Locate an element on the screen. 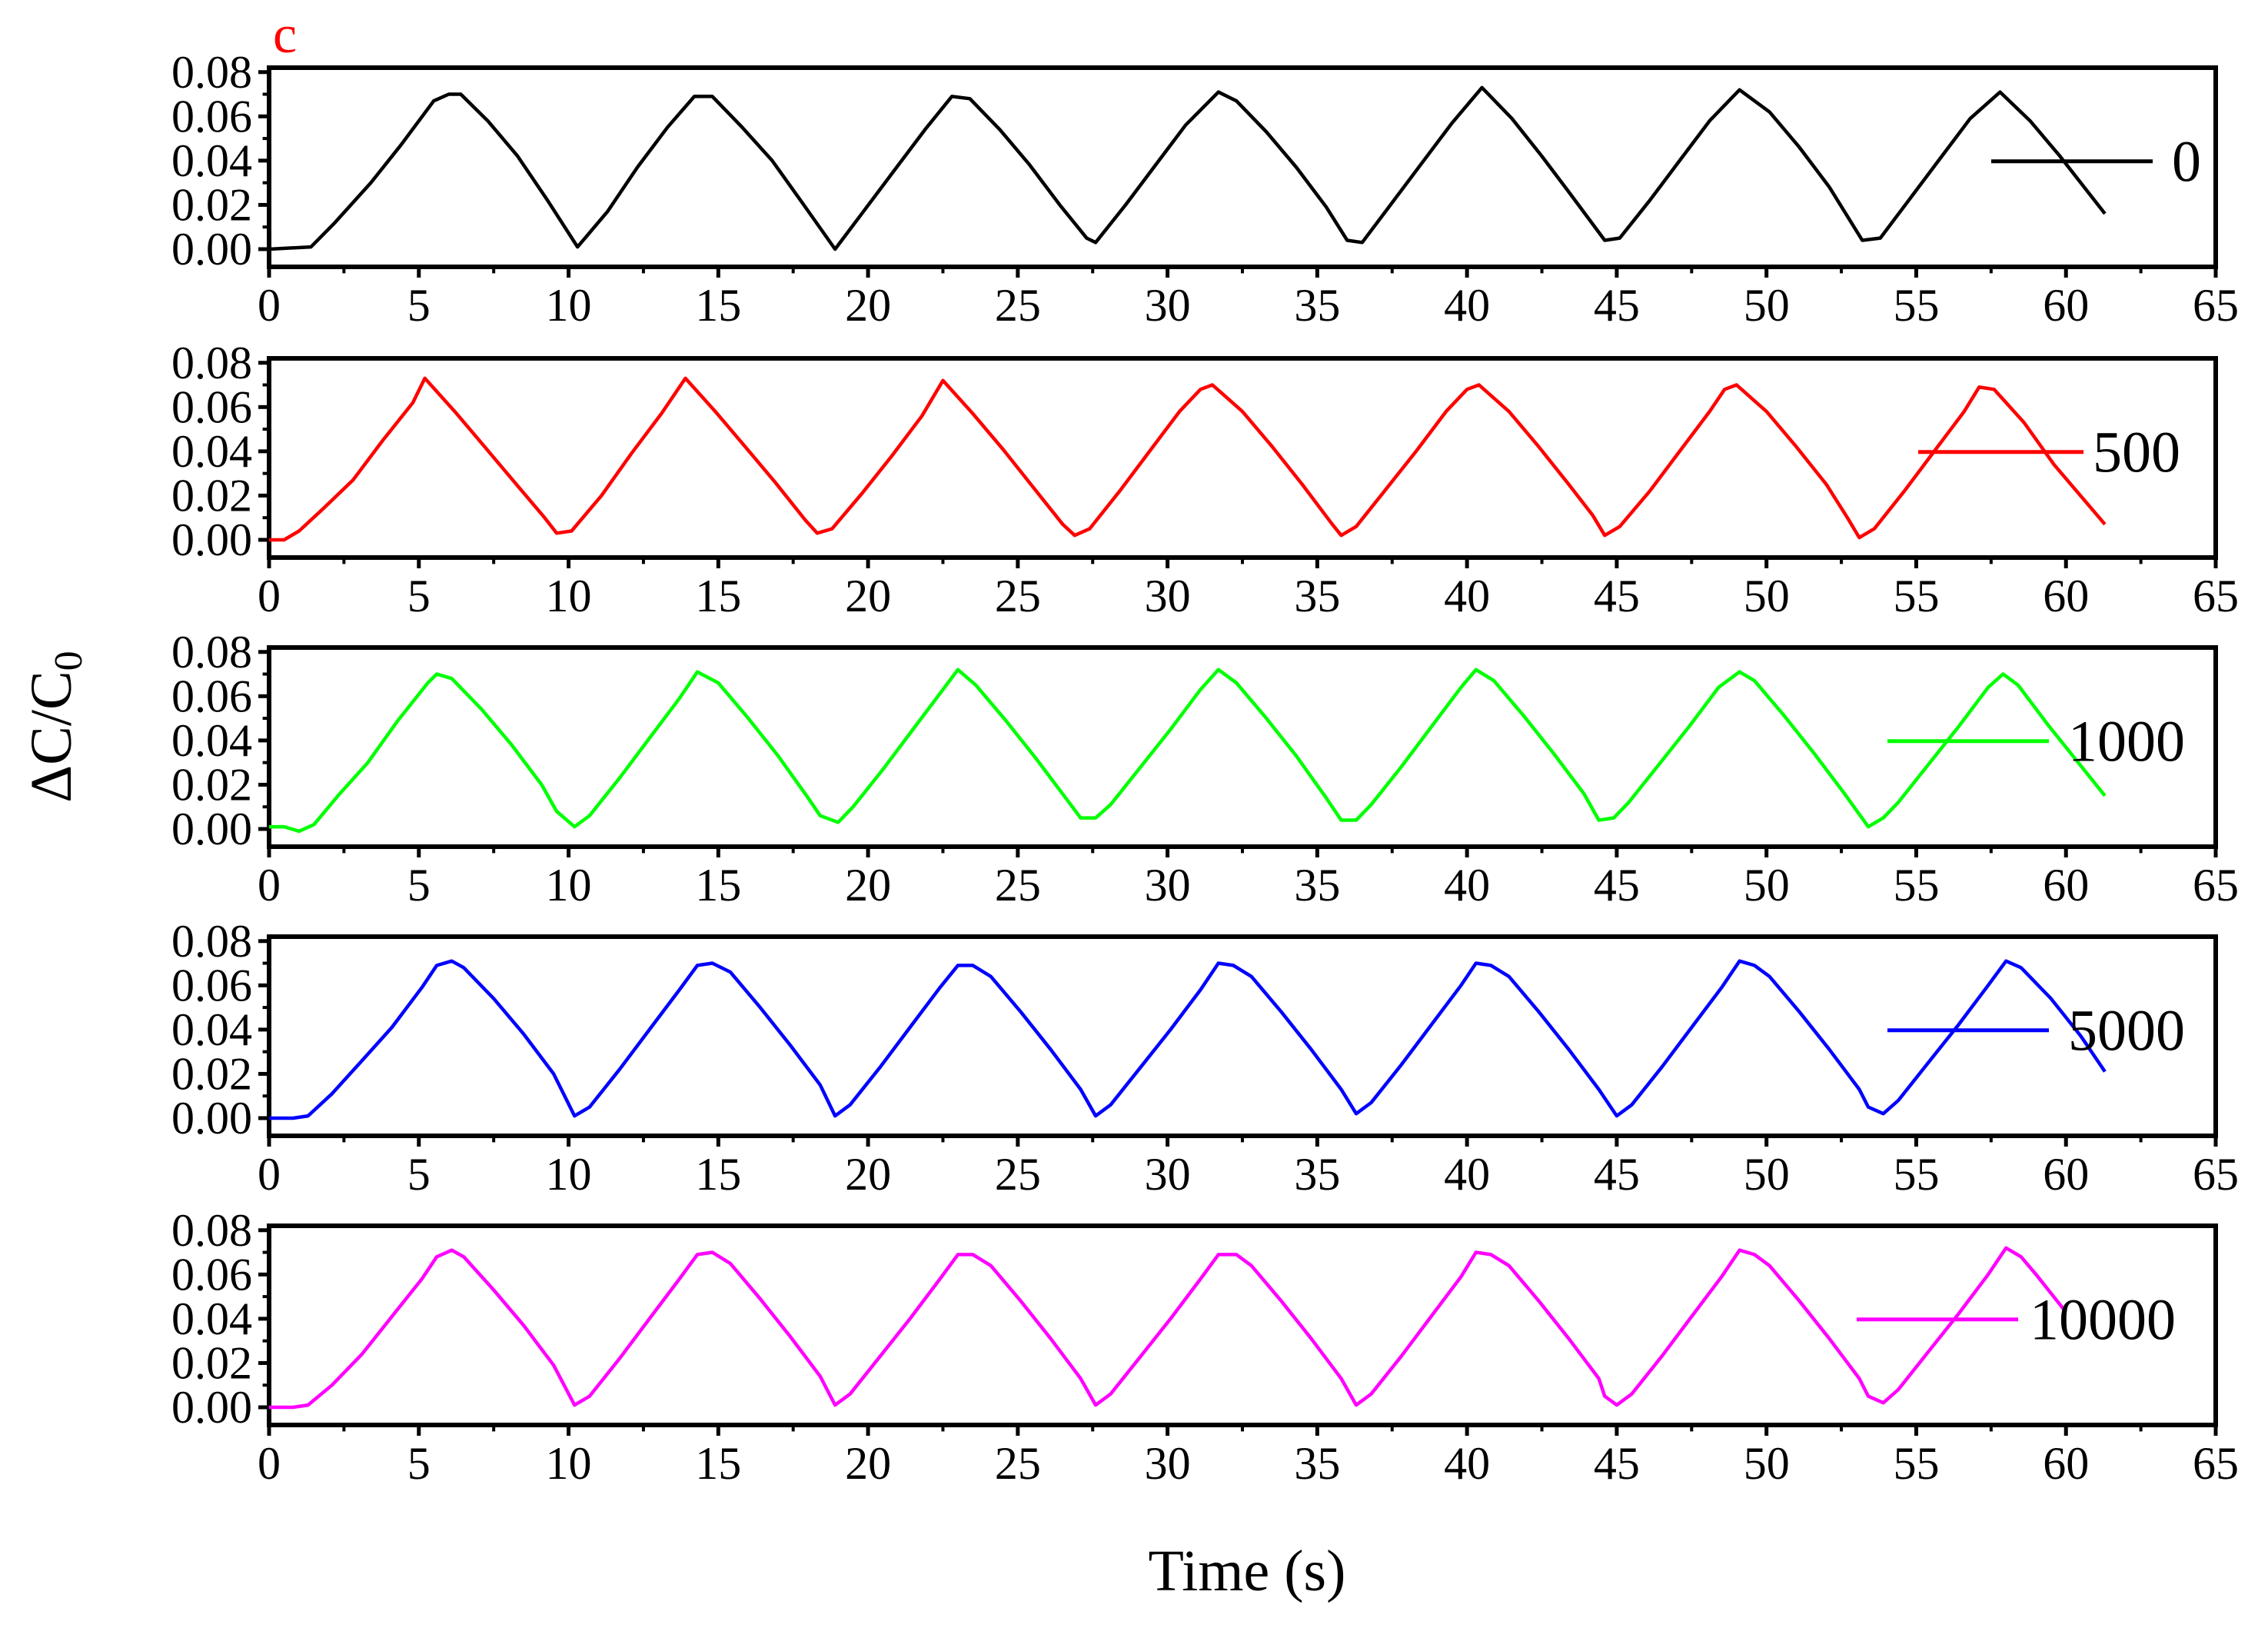 Image resolution: width=2268 pixels, height=1628 pixels. x-tick-label: 20 is located at coordinates (868, 305).